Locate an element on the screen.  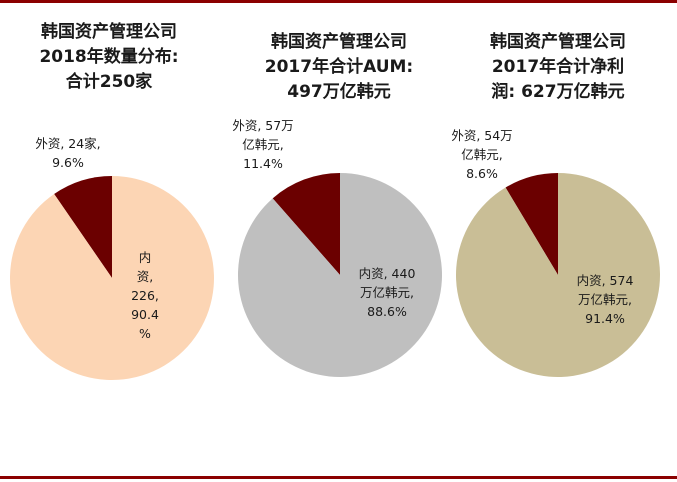
chart-2-label-line: 外资, 57万 is located at coordinates (262, 125).